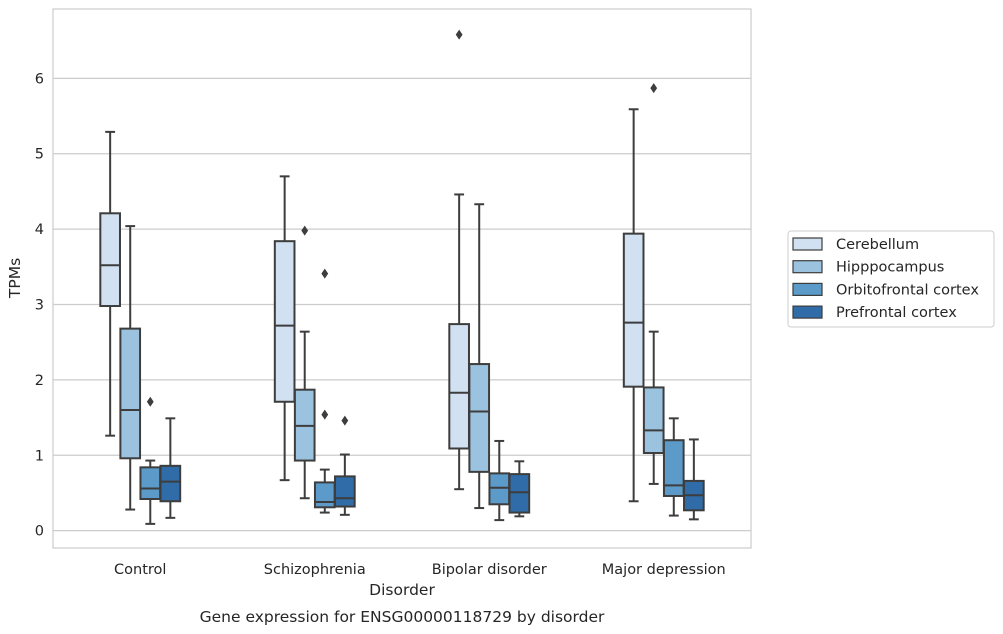  I want to click on x-tick-label: Bipolar disorder, so click(489, 570).